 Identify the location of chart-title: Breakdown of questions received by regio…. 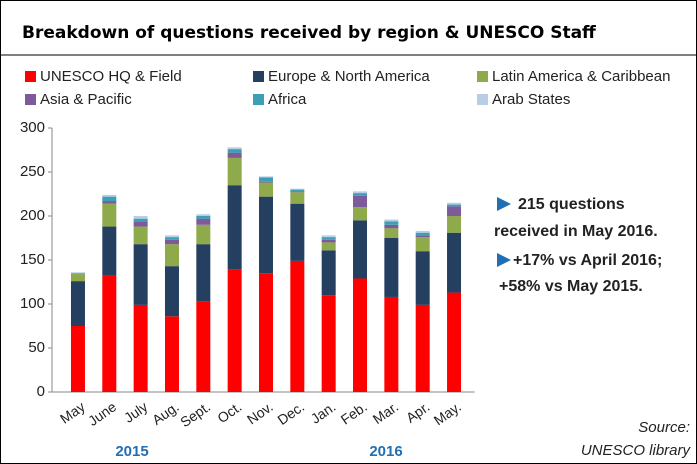
(309, 33).